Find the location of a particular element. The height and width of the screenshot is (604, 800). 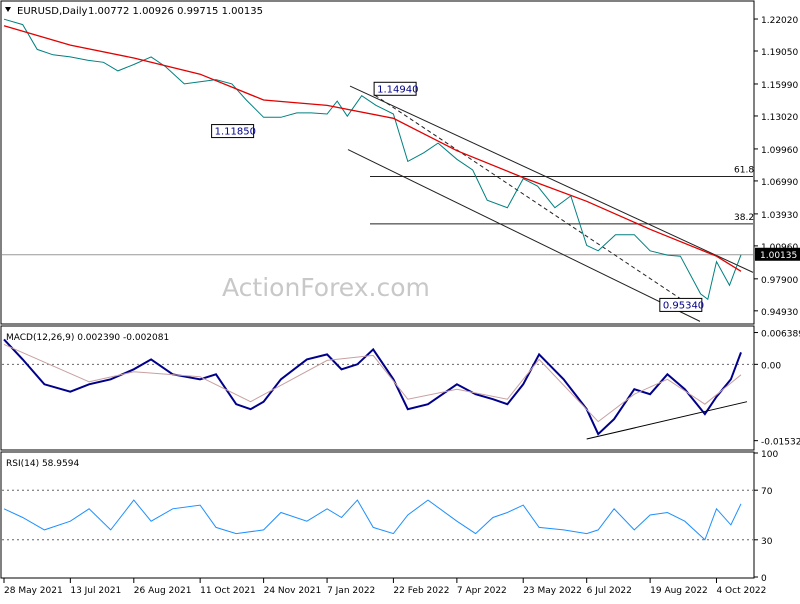

time-tick-label: 4 Oct 2022 is located at coordinates (741, 591).